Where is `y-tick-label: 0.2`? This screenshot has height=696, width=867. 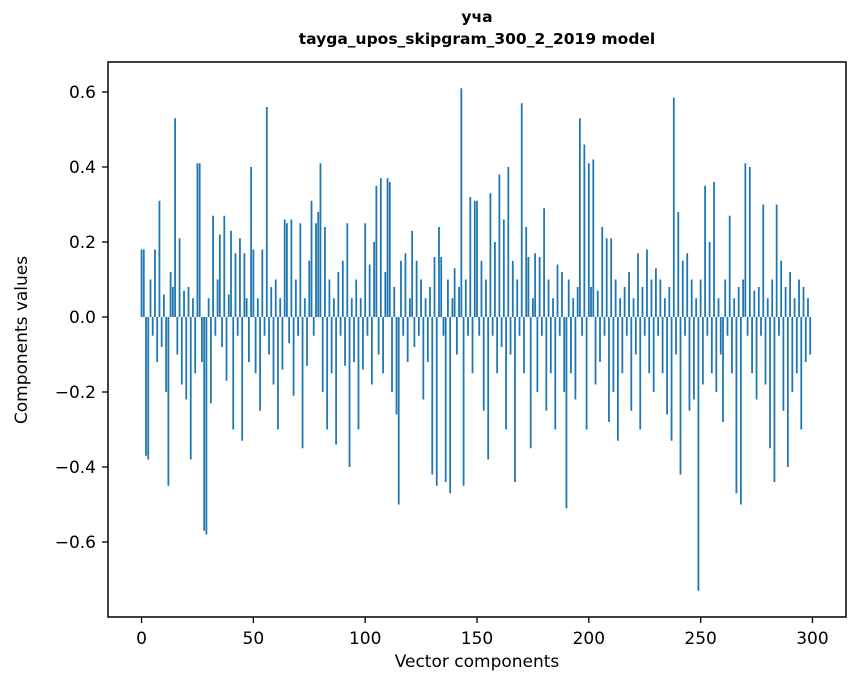
y-tick-label: 0.2 is located at coordinates (82, 243).